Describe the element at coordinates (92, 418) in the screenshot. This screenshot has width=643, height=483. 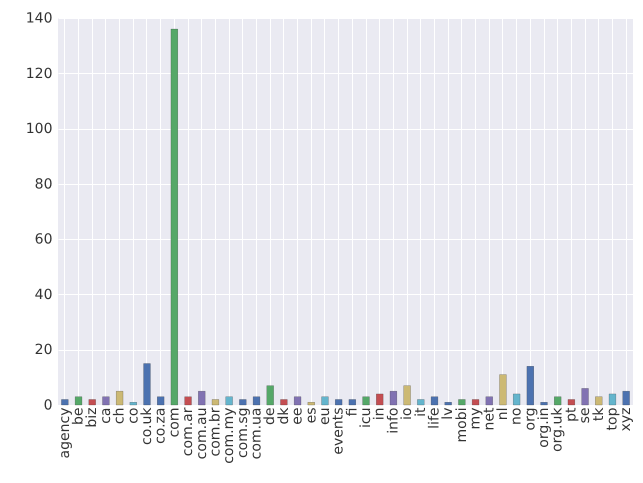
I see `x-tick-label: biz` at that location.